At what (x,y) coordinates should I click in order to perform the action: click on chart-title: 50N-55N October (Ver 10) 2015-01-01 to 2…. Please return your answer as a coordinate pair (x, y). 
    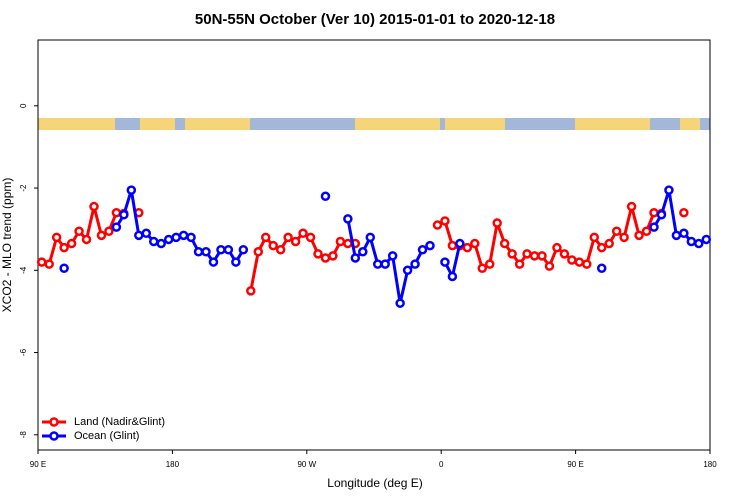
    Looking at the image, I should click on (375, 19).